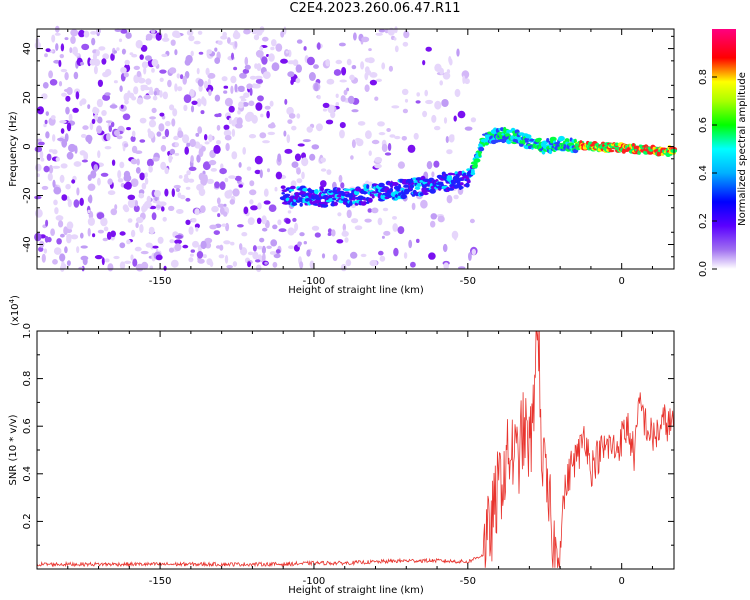 Image resolution: width=750 pixels, height=600 pixels. I want to click on heatmap-xtick-label: -150, so click(160, 281).